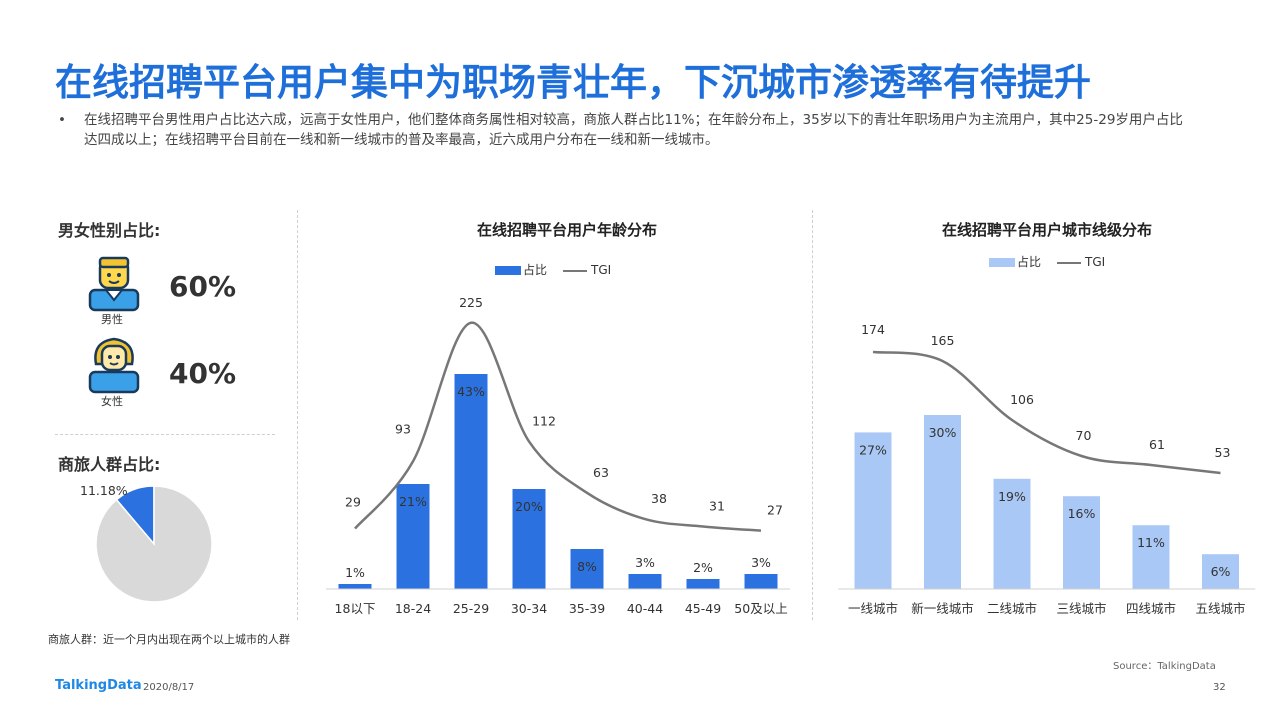 The height and width of the screenshot is (720, 1280). I want to click on male-percent: 60%, so click(203, 286).